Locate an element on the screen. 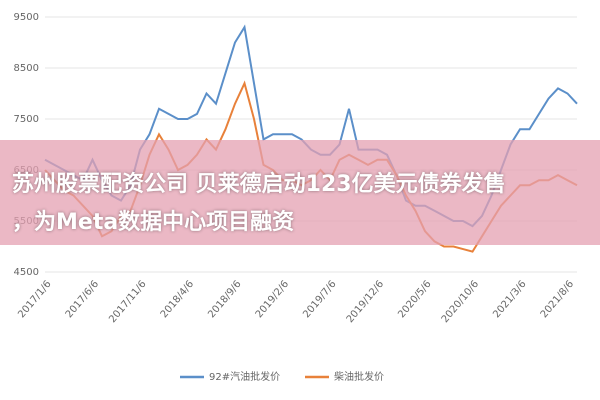  y-tick-label: 4500 is located at coordinates (26, 272).